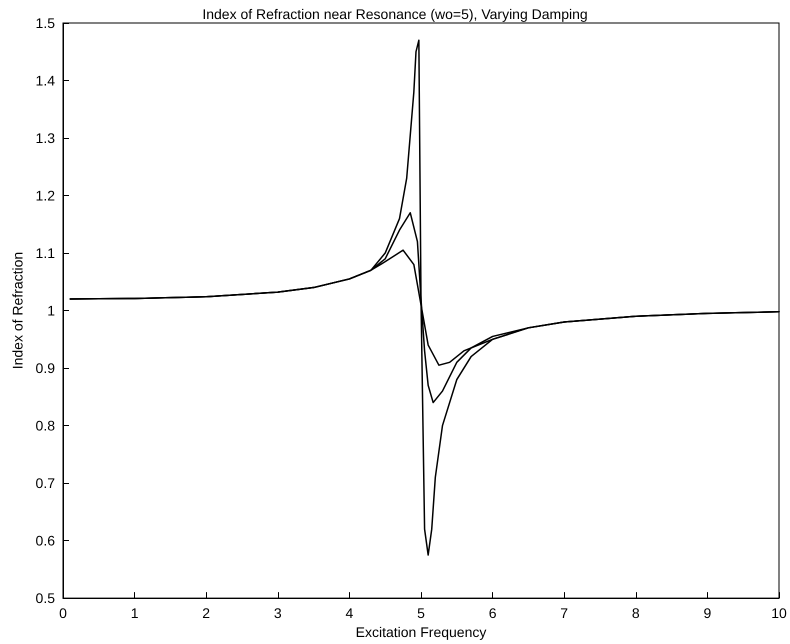 This screenshot has width=790, height=644. What do you see at coordinates (492, 613) in the screenshot?
I see `x-tick-label: 6` at bounding box center [492, 613].